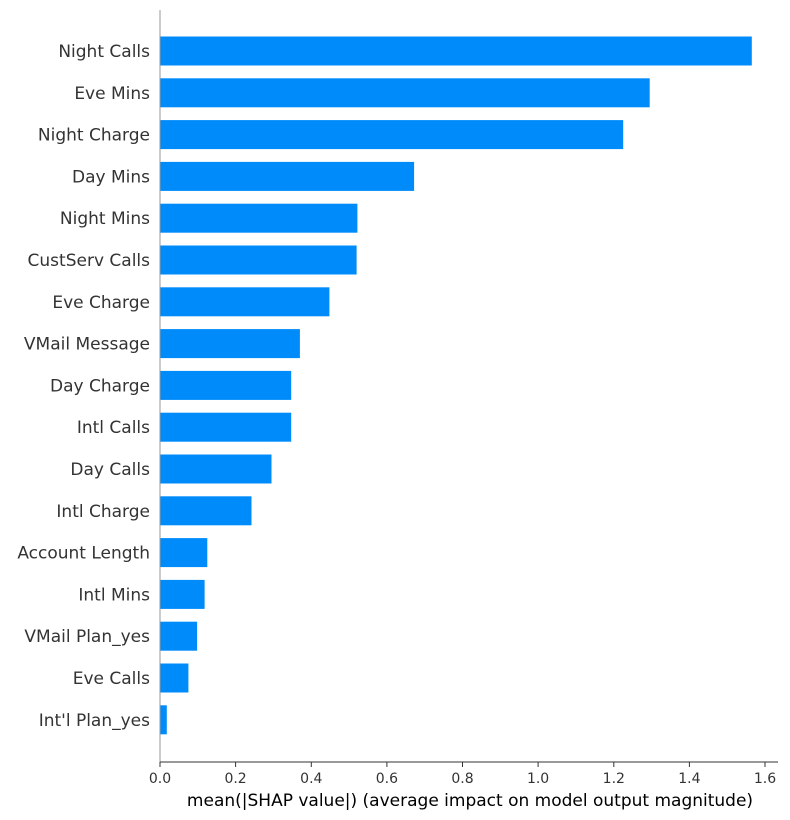 Image resolution: width=790 pixels, height=820 pixels. Describe the element at coordinates (87, 637) in the screenshot. I see `category-label: VMail Plan_yes` at that location.